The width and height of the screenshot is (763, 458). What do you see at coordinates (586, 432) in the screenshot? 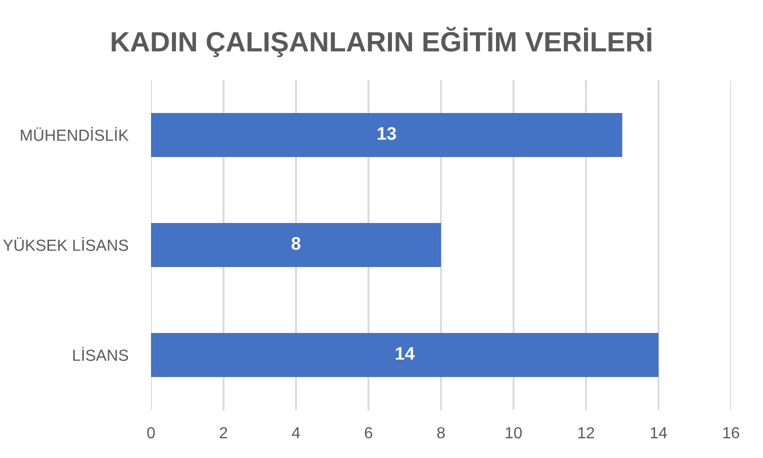
I see `x-tick-label: 12` at bounding box center [586, 432].